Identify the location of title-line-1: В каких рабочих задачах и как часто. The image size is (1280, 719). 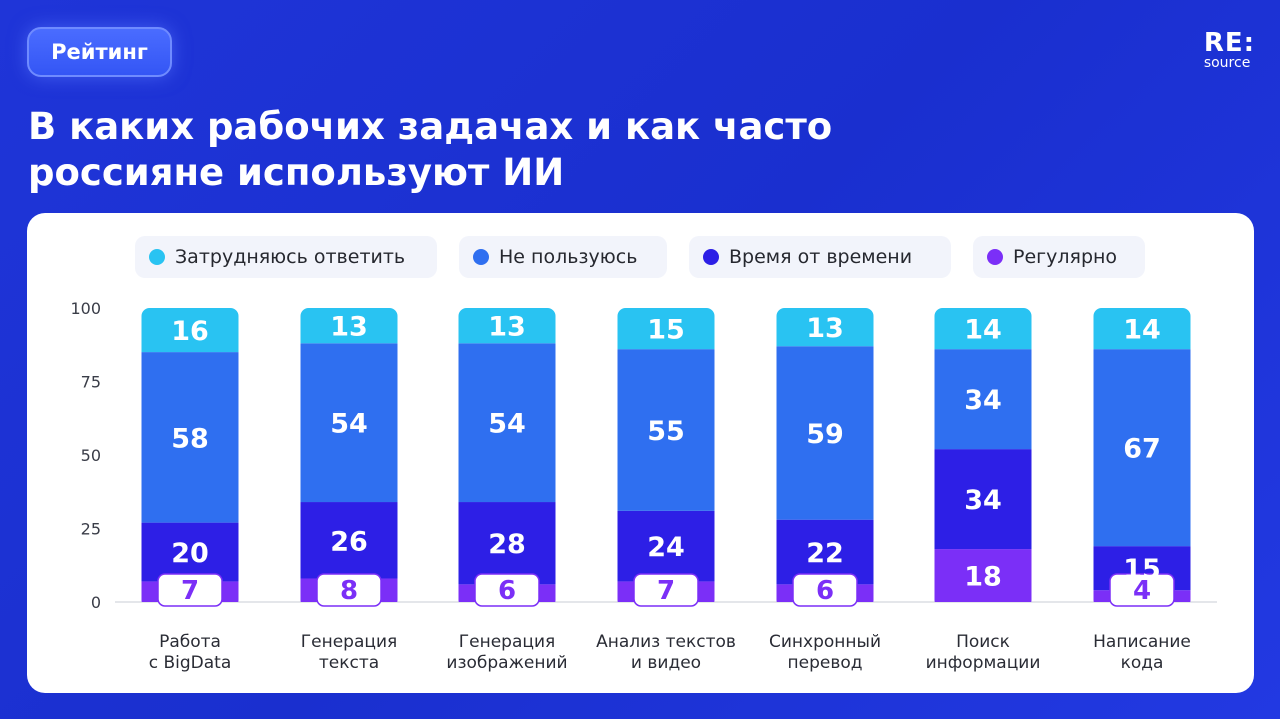
(430, 126).